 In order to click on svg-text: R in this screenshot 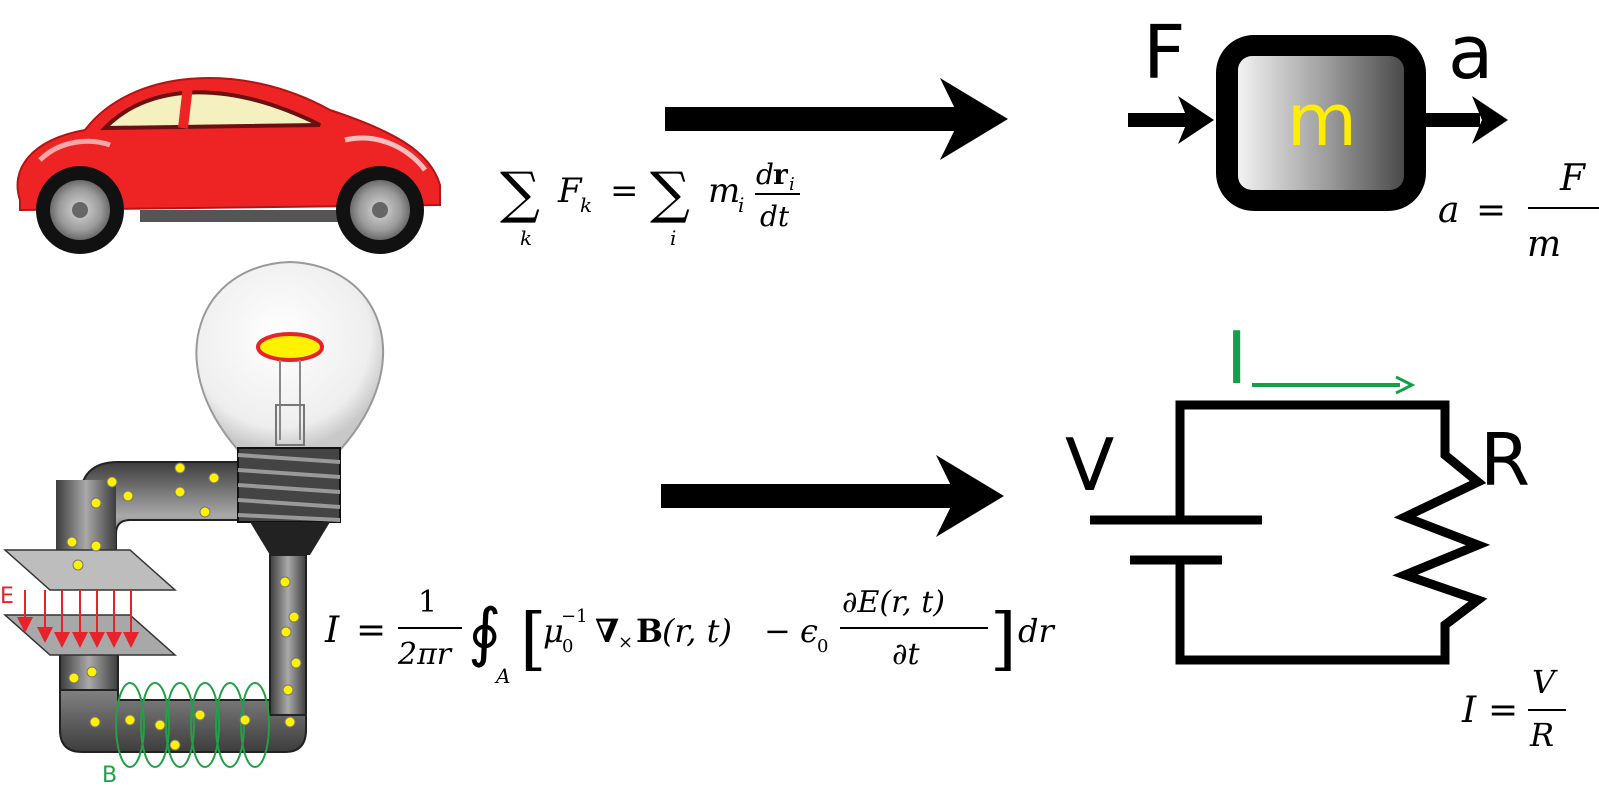, I will do `click(1541, 735)`.